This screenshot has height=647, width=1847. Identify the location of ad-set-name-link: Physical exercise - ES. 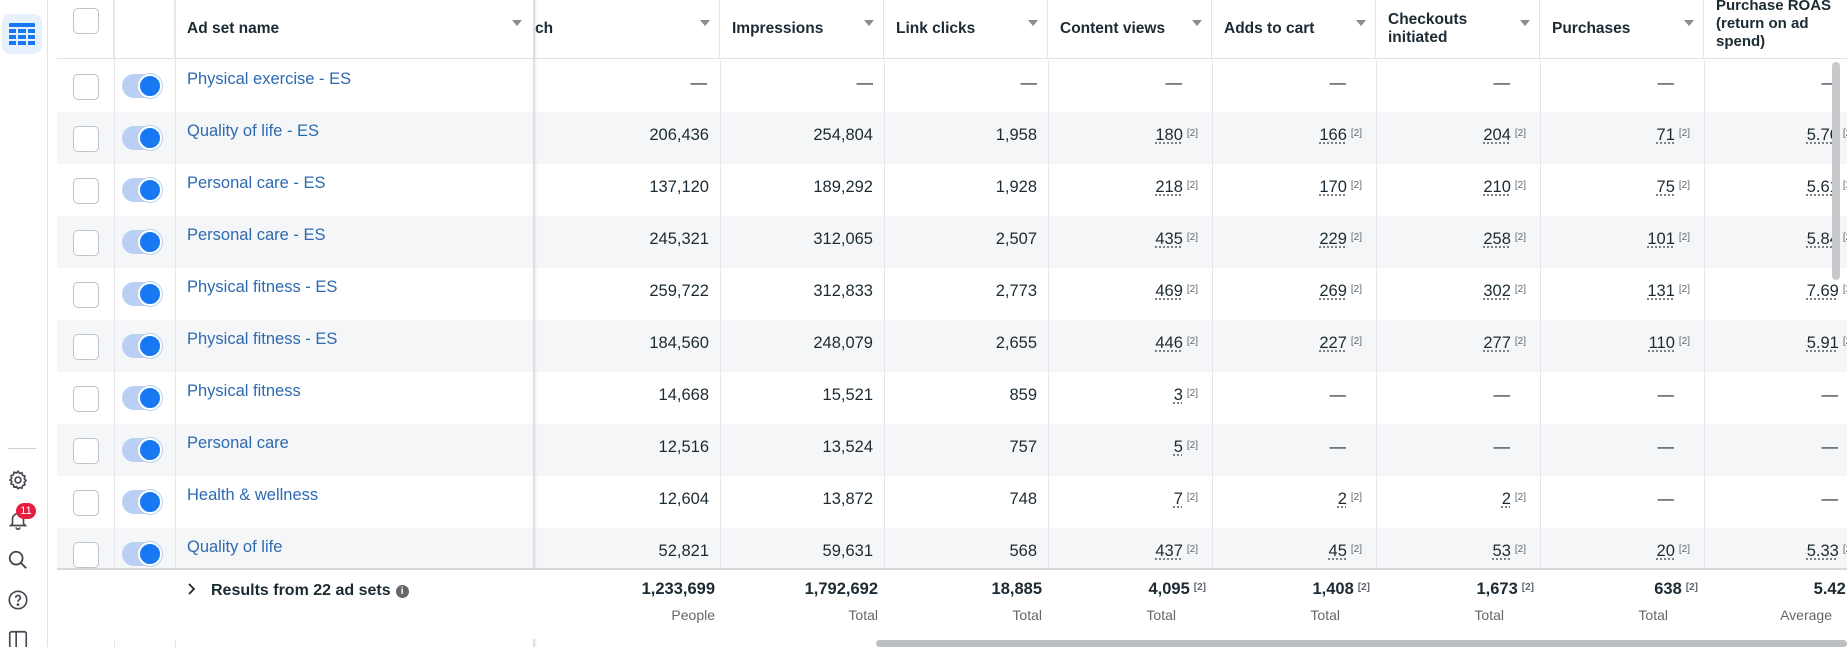
(269, 79).